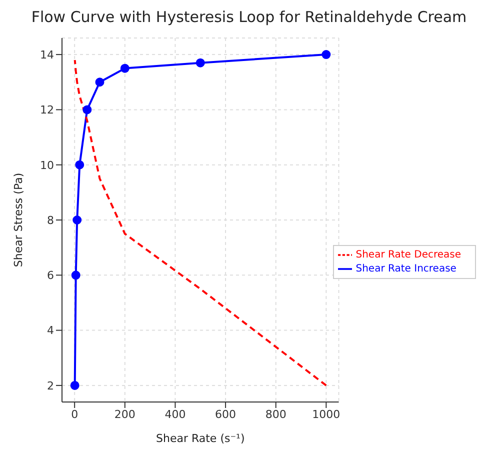  I want to click on y-tick-label: 14, so click(47, 55).